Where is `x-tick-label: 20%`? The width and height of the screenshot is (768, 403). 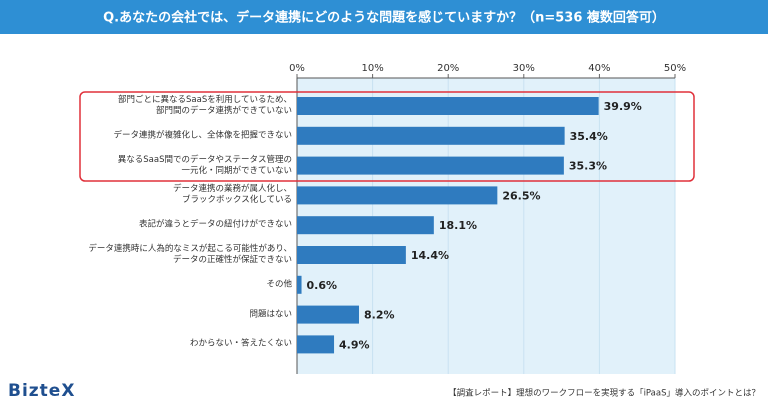
x-tick-label: 20% is located at coordinates (448, 68).